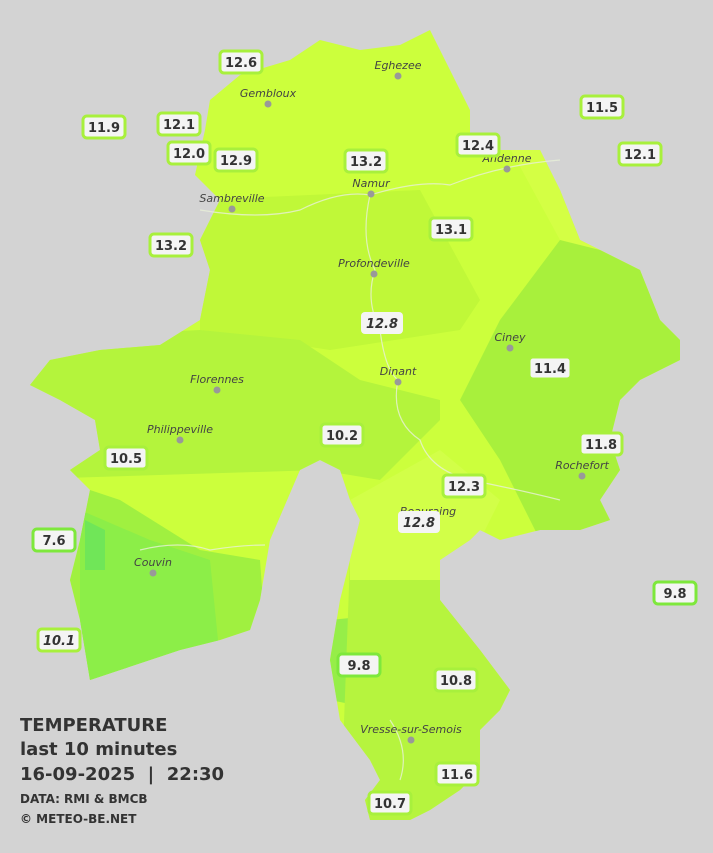  I want to click on station-temp: 11.5, so click(602, 108).